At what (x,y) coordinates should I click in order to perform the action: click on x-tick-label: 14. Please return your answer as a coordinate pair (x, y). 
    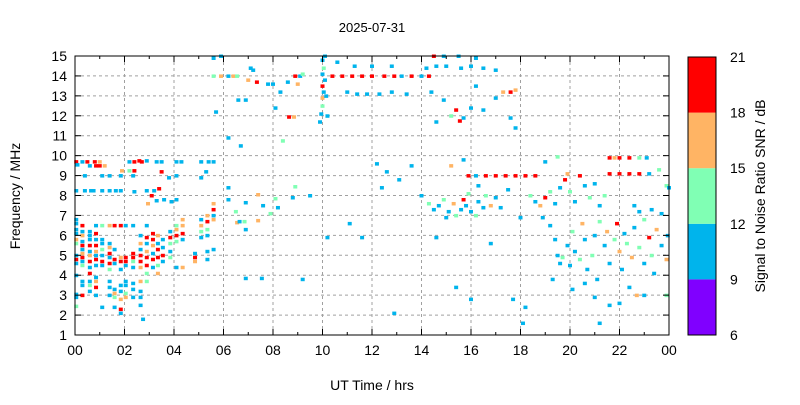
    Looking at the image, I should click on (422, 350).